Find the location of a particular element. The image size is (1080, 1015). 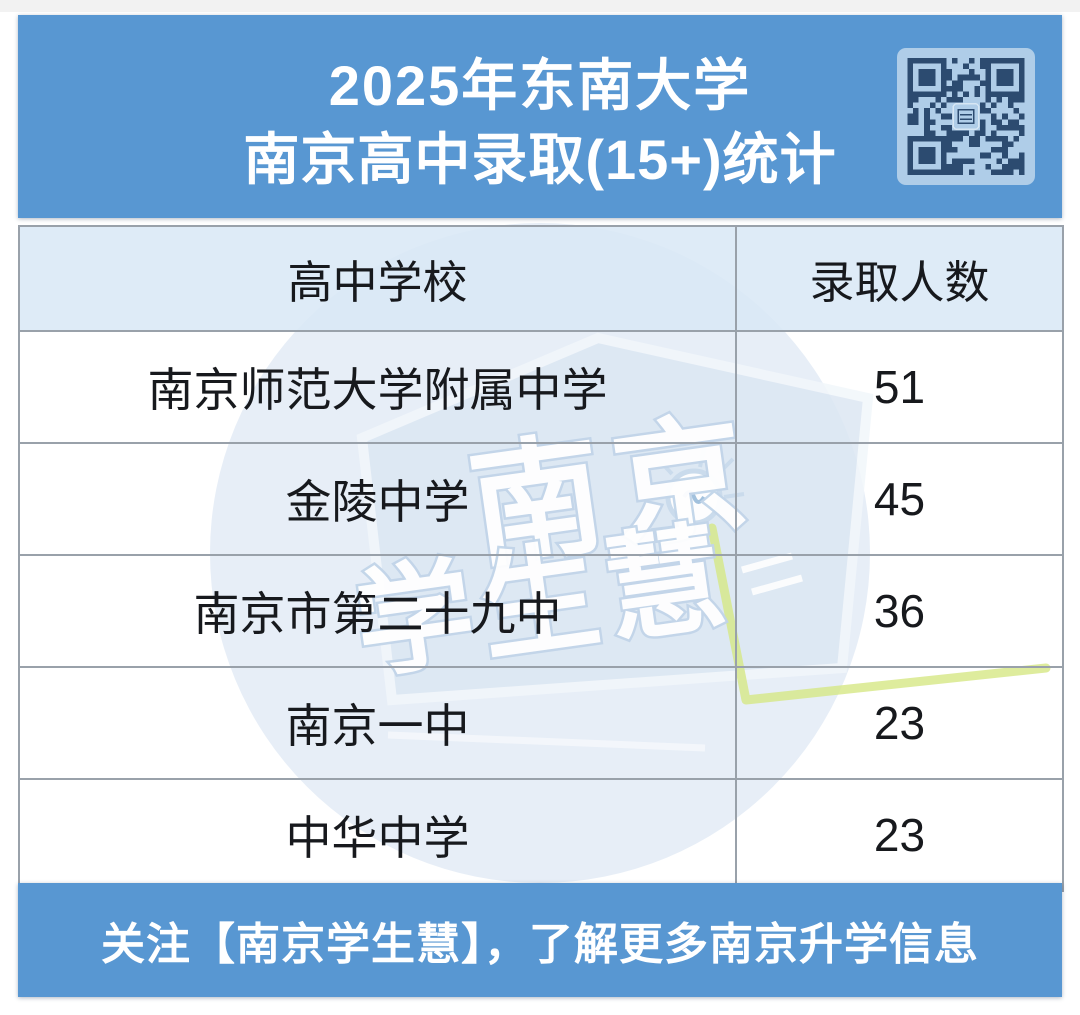

school-name-cell: 南京一中 is located at coordinates (377, 723).